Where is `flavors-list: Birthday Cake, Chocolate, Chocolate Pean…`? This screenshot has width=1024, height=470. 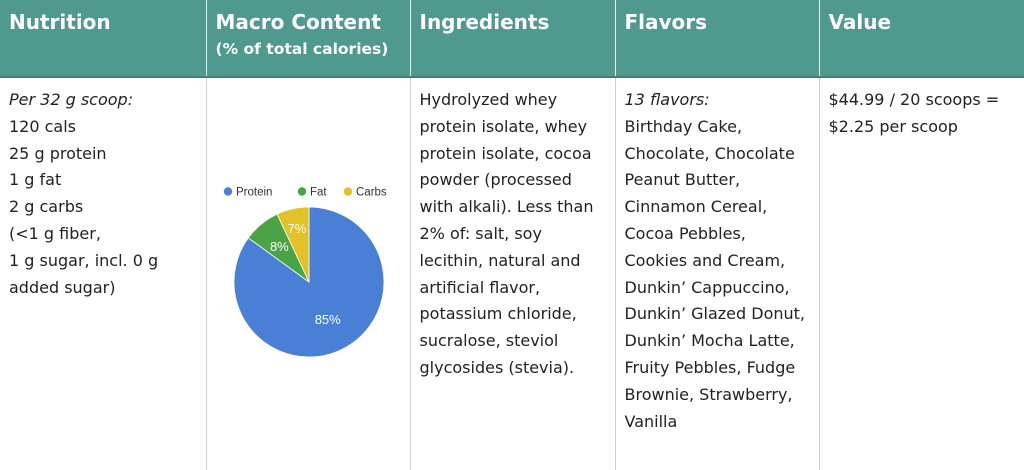 flavors-list: Birthday Cake, Chocolate, Chocolate Pean… is located at coordinates (715, 273).